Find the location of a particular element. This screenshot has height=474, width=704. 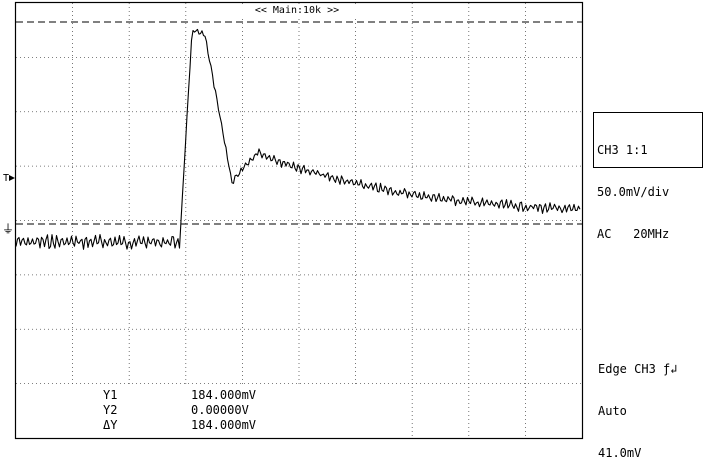

trigger-mode: Auto is located at coordinates (612, 411).